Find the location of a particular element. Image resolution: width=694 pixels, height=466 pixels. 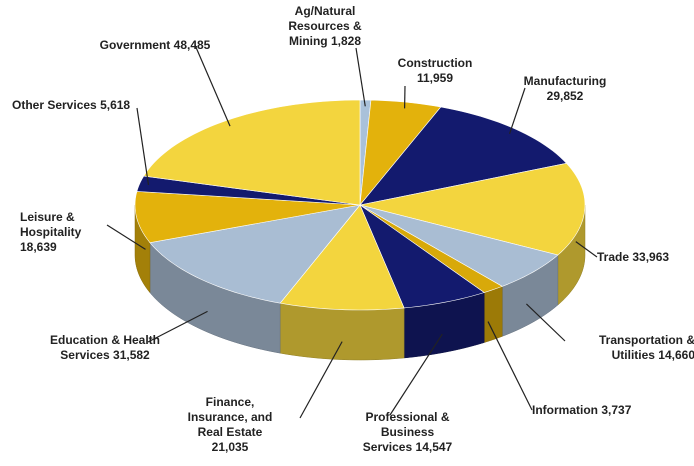

category-name: Ag/Natural Resources & Mining is located at coordinates (325, 26).